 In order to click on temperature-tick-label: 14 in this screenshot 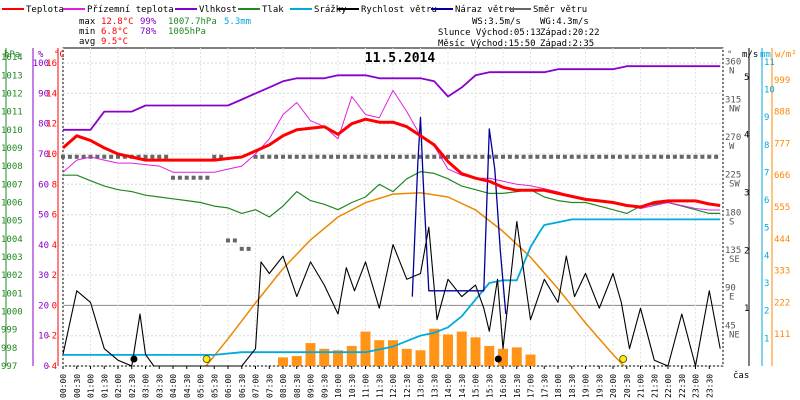, I will do `click(51, 94)`.